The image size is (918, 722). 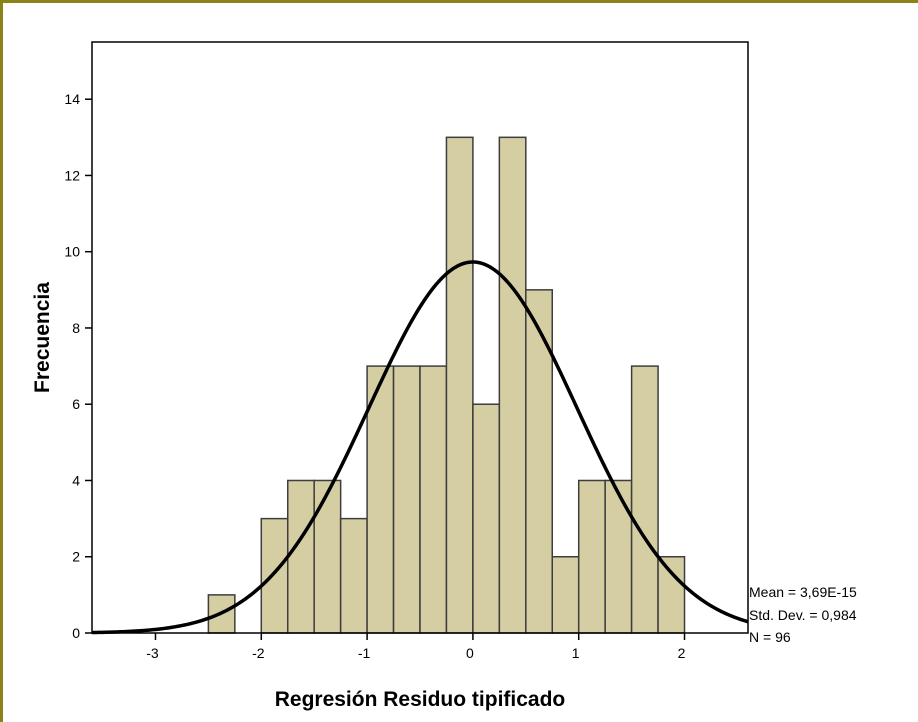 What do you see at coordinates (72, 252) in the screenshot?
I see `y-tick-label: 10` at bounding box center [72, 252].